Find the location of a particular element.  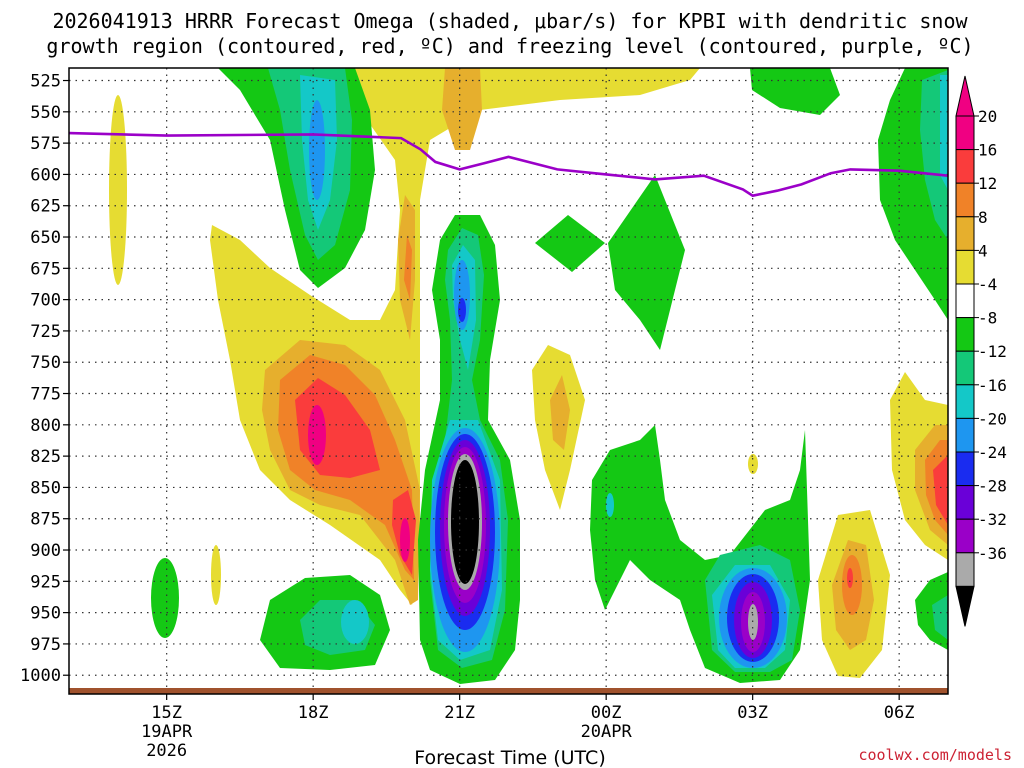

y-tick-label: 850 is located at coordinates (45, 488).